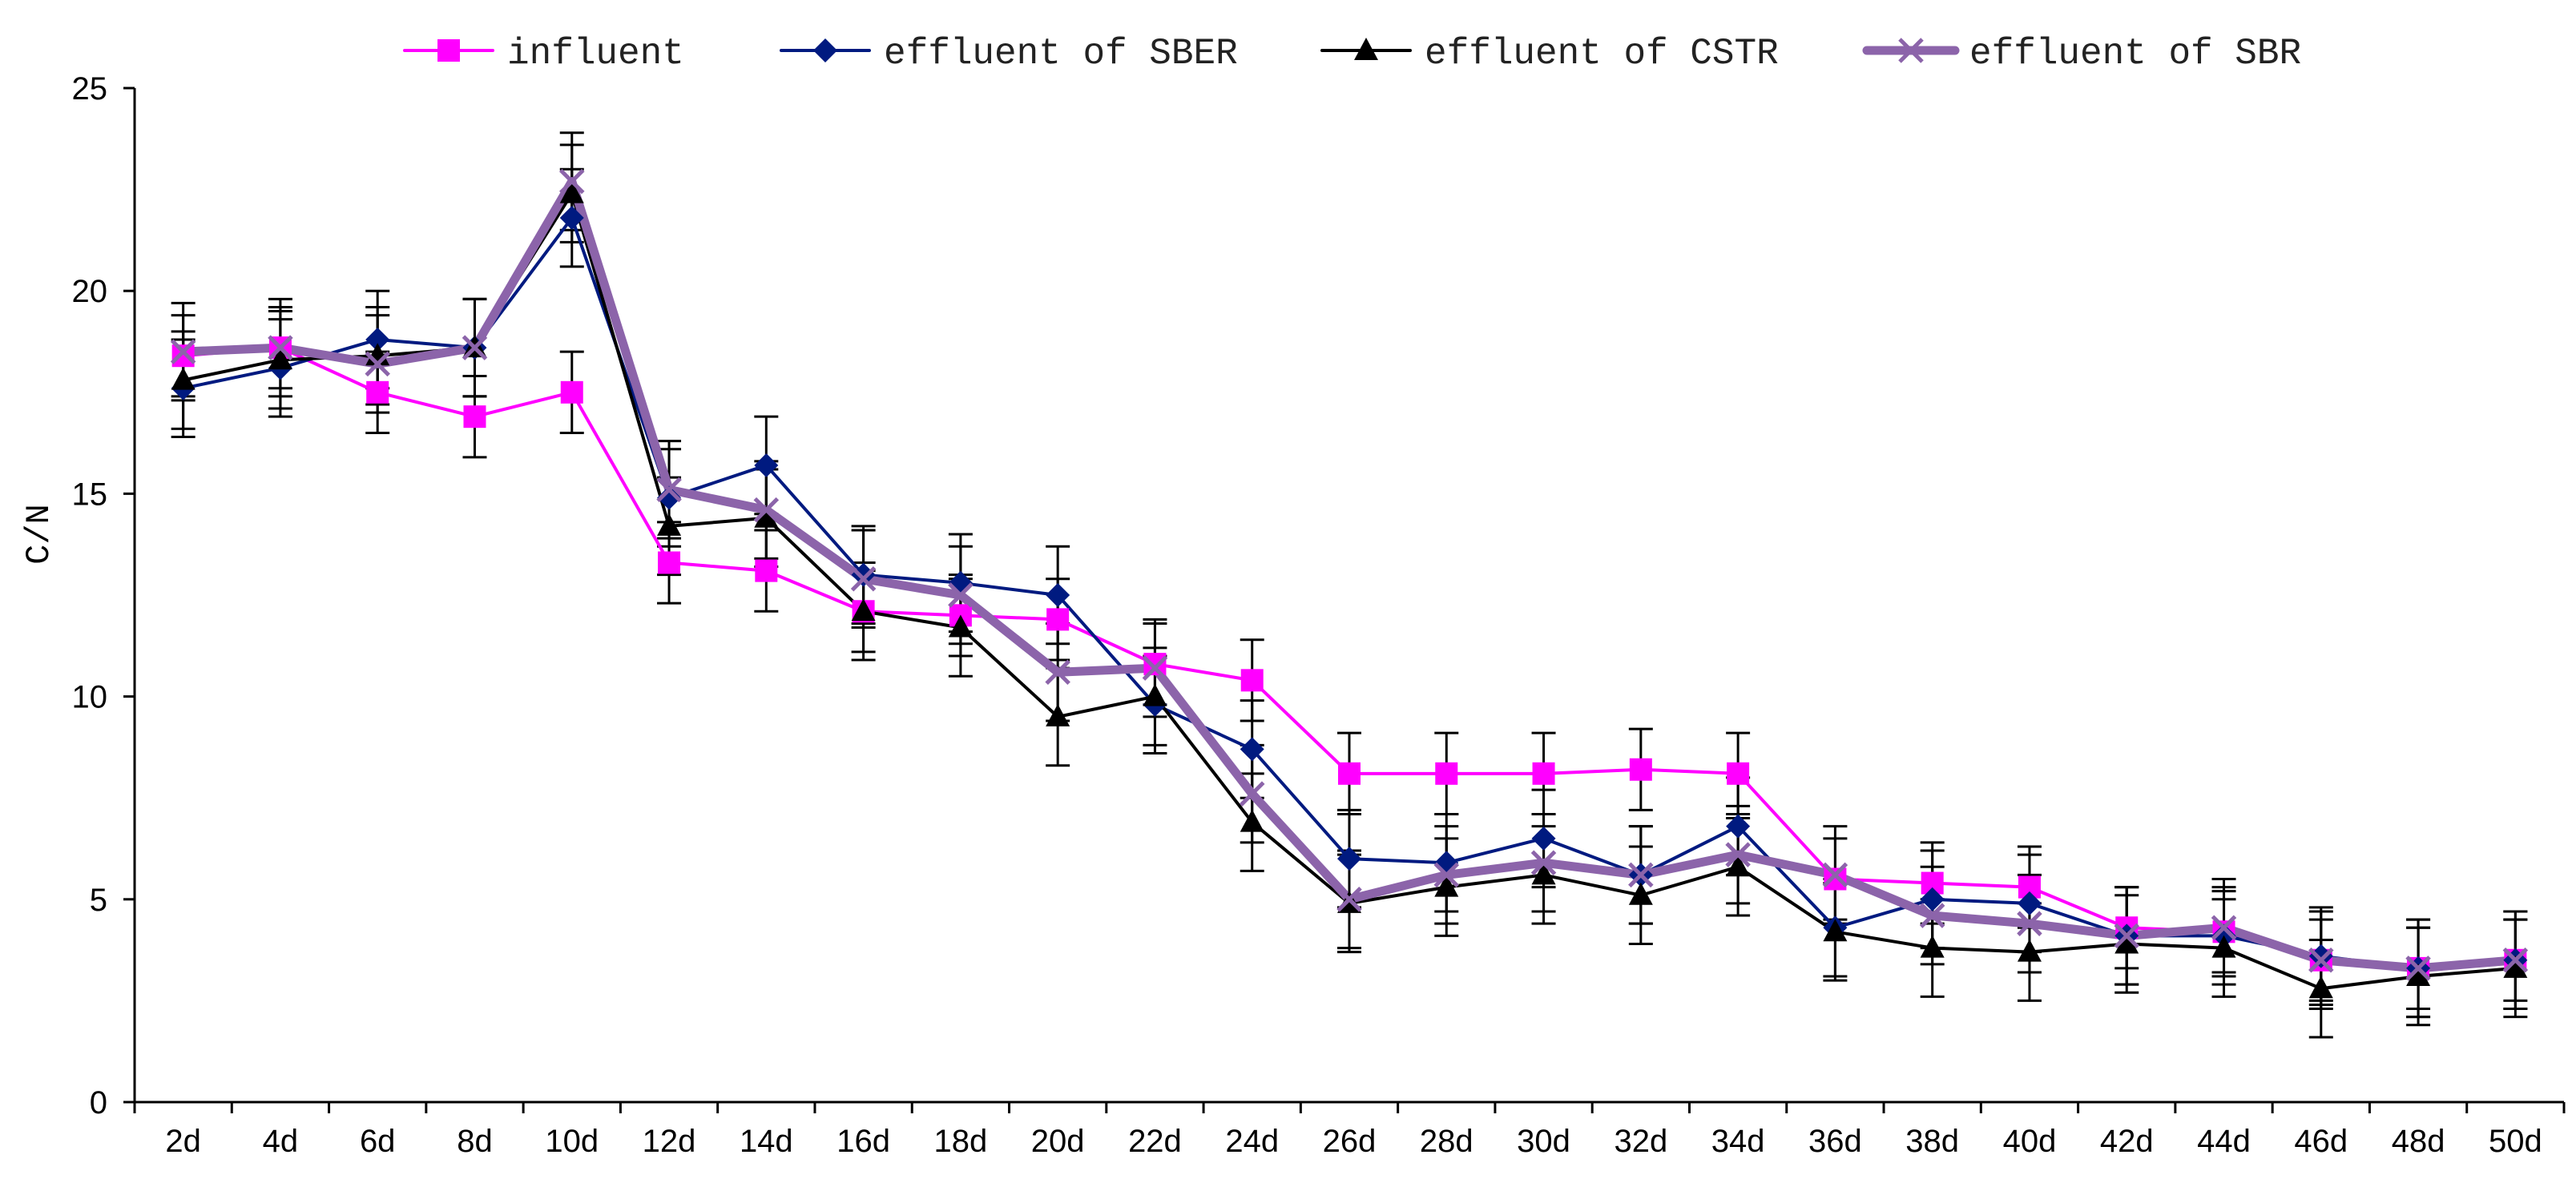  Describe the element at coordinates (1252, 1141) in the screenshot. I see `x-tick-label: 24d` at that location.